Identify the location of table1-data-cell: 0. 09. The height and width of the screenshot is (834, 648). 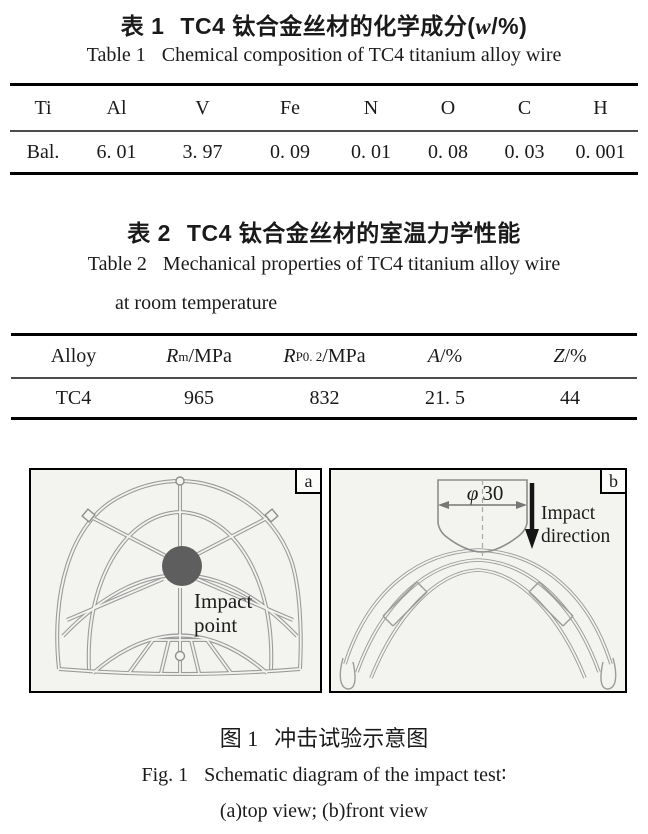
(290, 151).